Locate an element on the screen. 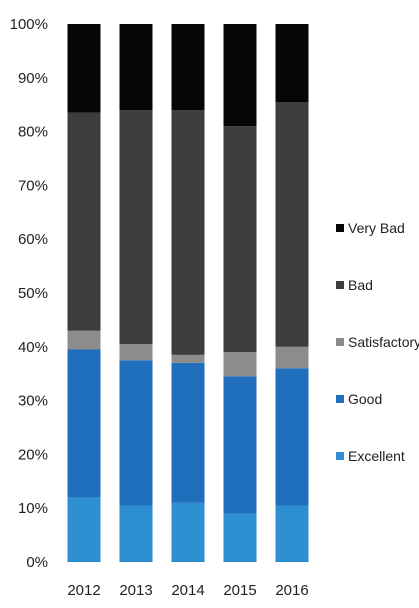 The width and height of the screenshot is (419, 608). bar-segment-bad-2012 is located at coordinates (84, 221).